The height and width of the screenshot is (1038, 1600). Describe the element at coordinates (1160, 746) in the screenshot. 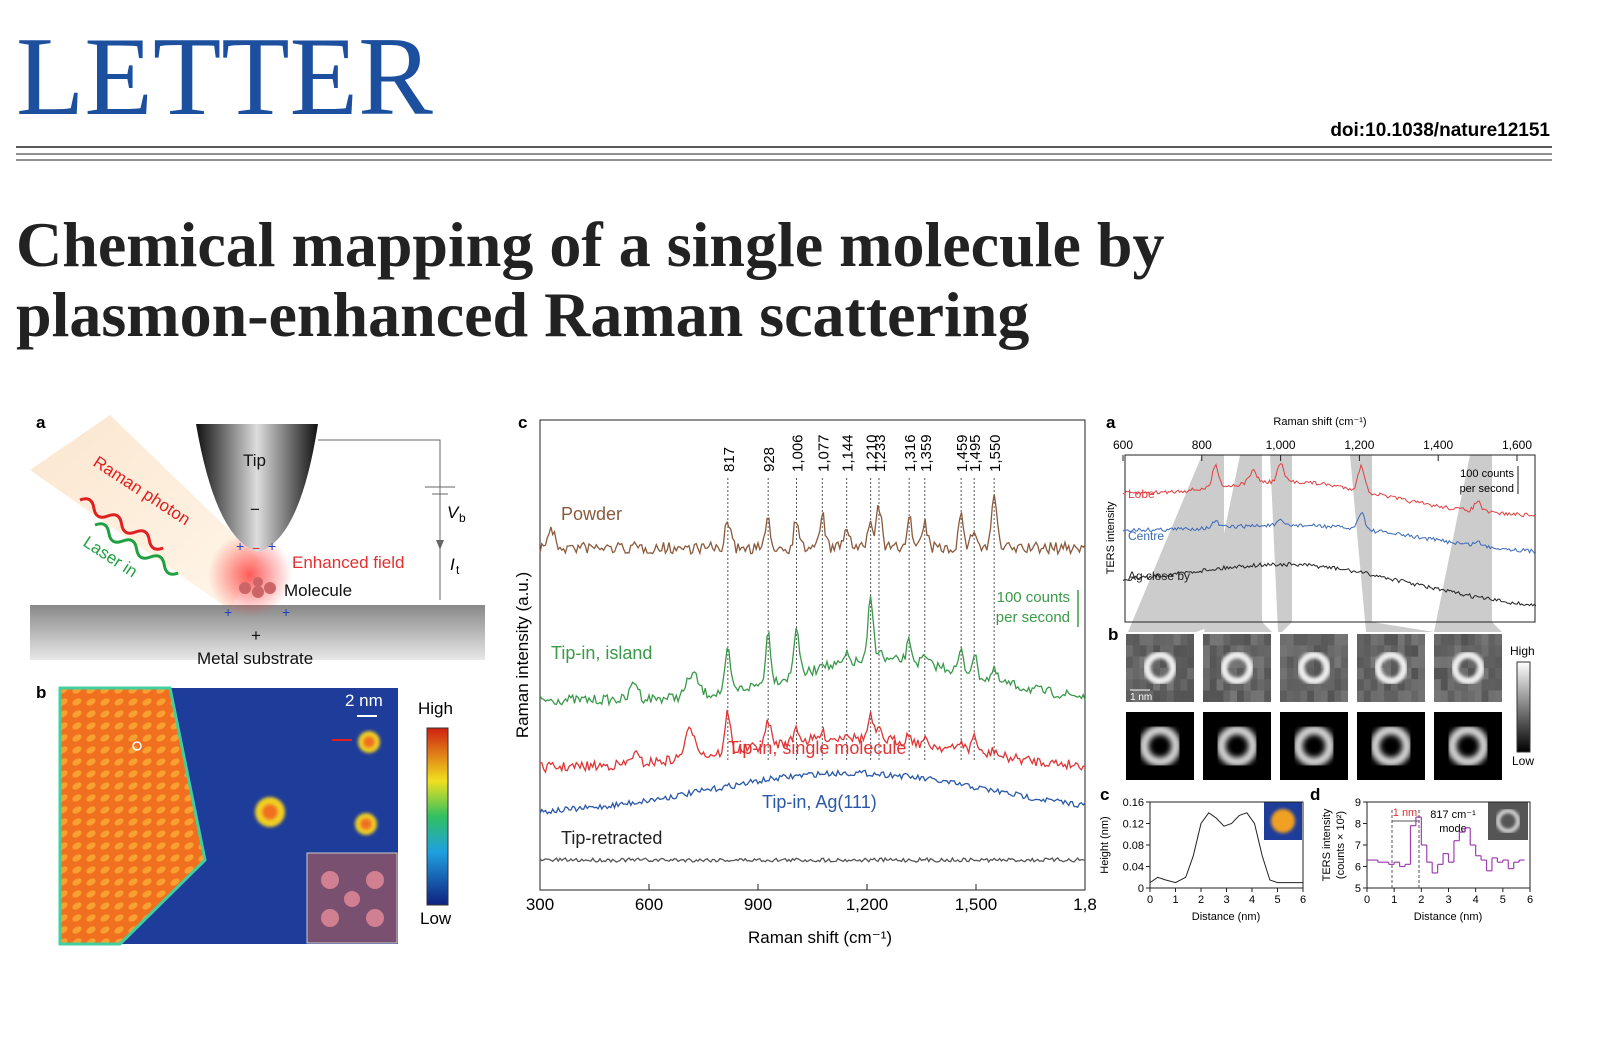

I see `sim-image` at that location.